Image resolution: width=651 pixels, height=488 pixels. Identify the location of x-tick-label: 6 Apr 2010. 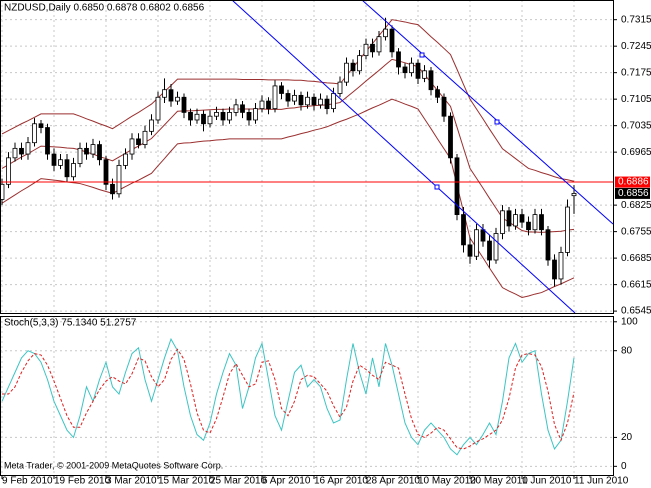
(286, 481).